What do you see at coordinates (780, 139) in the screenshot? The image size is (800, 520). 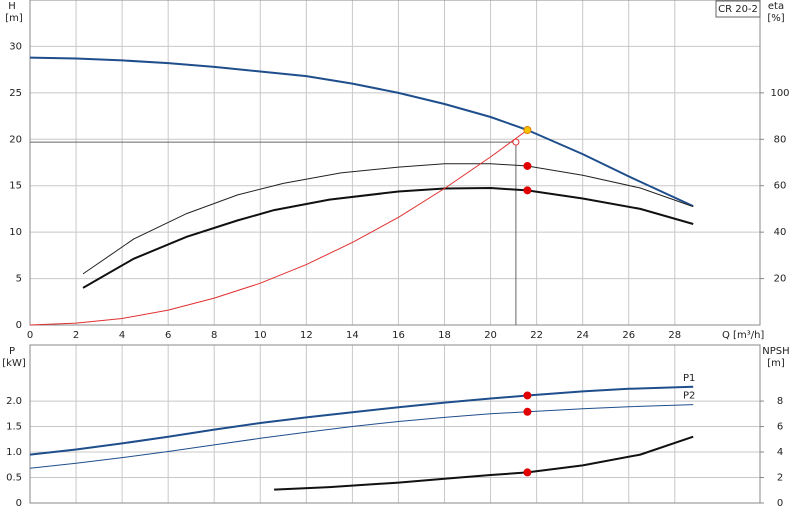 I see `y2-tick-label: 80` at bounding box center [780, 139].